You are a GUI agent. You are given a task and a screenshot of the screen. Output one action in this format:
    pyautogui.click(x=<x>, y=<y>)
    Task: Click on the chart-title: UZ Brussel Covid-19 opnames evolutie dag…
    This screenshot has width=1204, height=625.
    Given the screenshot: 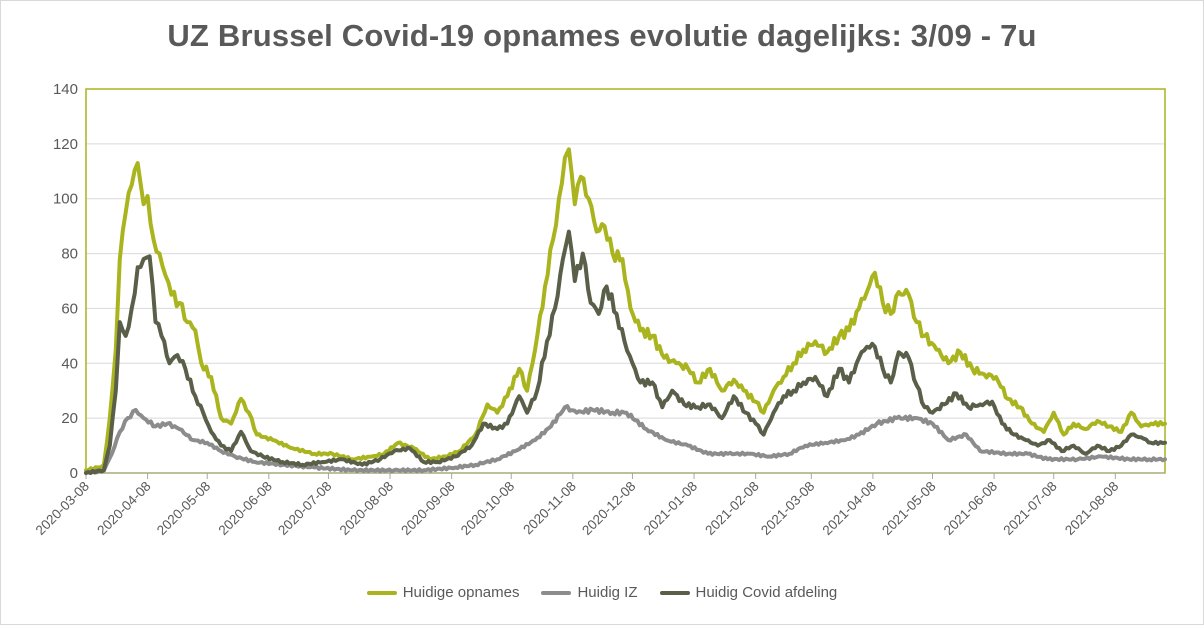 What is the action you would take?
    pyautogui.click(x=602, y=35)
    